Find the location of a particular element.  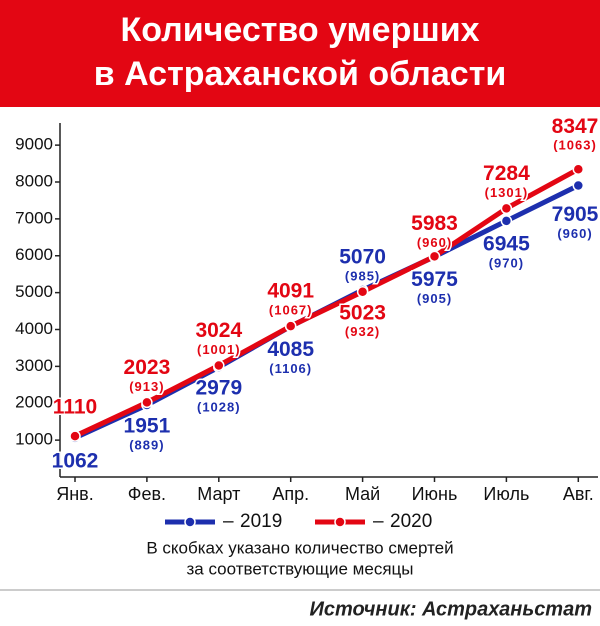

chart-title: в Астраханской области is located at coordinates (300, 74).